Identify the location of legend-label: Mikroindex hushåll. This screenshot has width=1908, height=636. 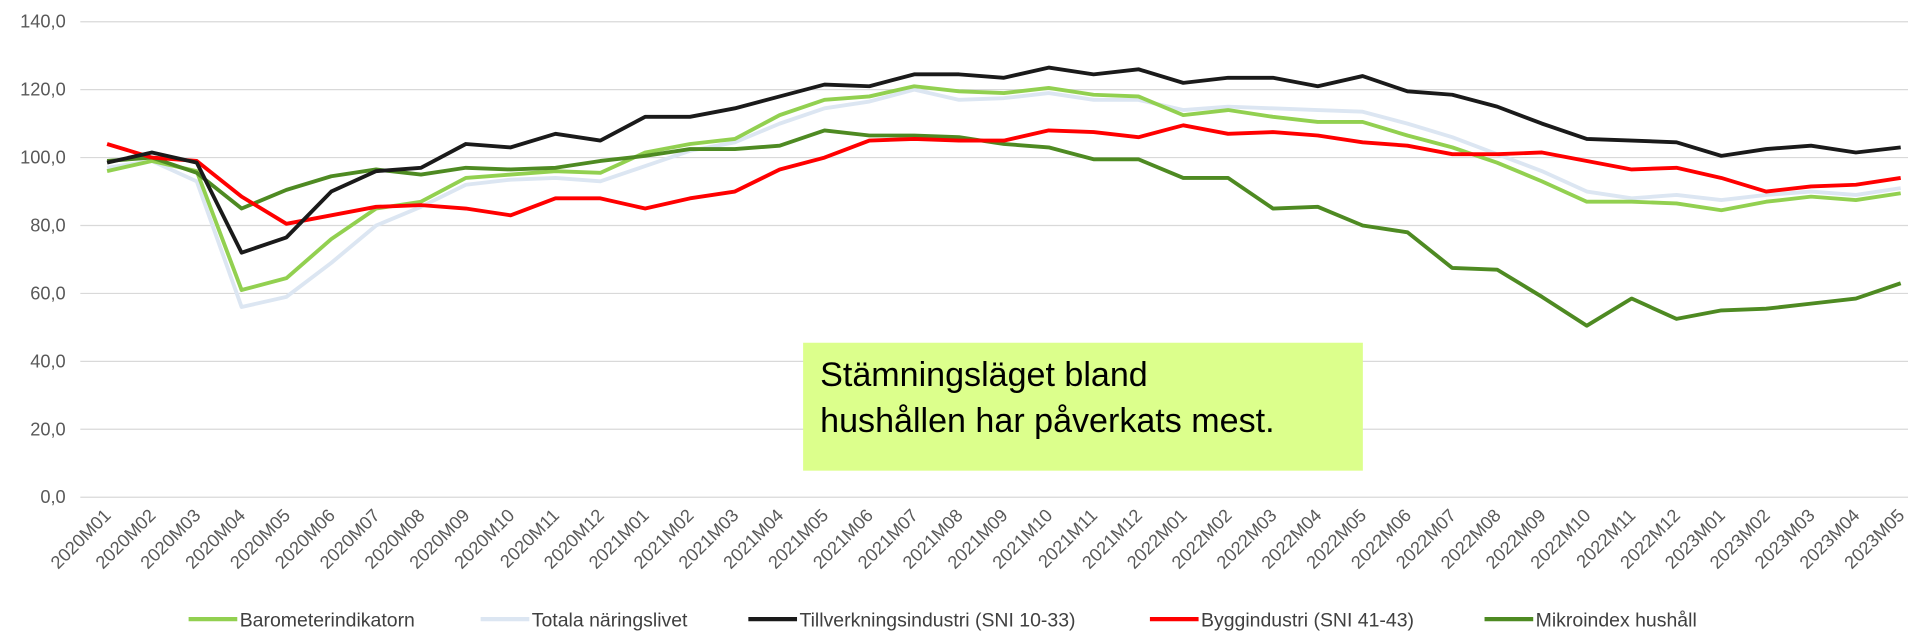
(1616, 620).